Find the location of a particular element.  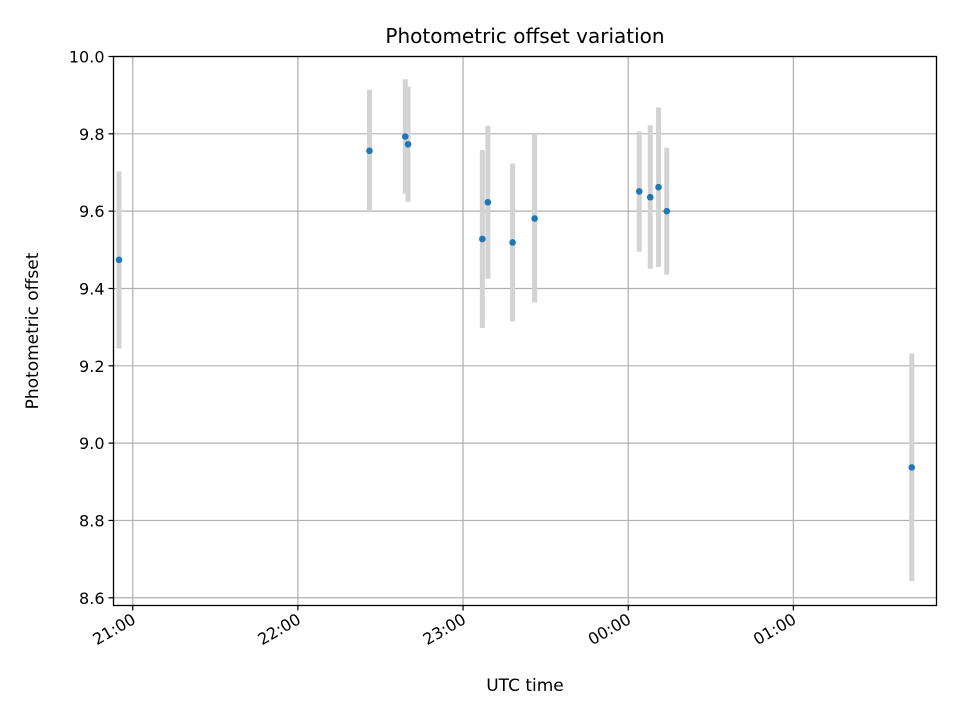

y-tick-label: 9.4 is located at coordinates (91, 288).